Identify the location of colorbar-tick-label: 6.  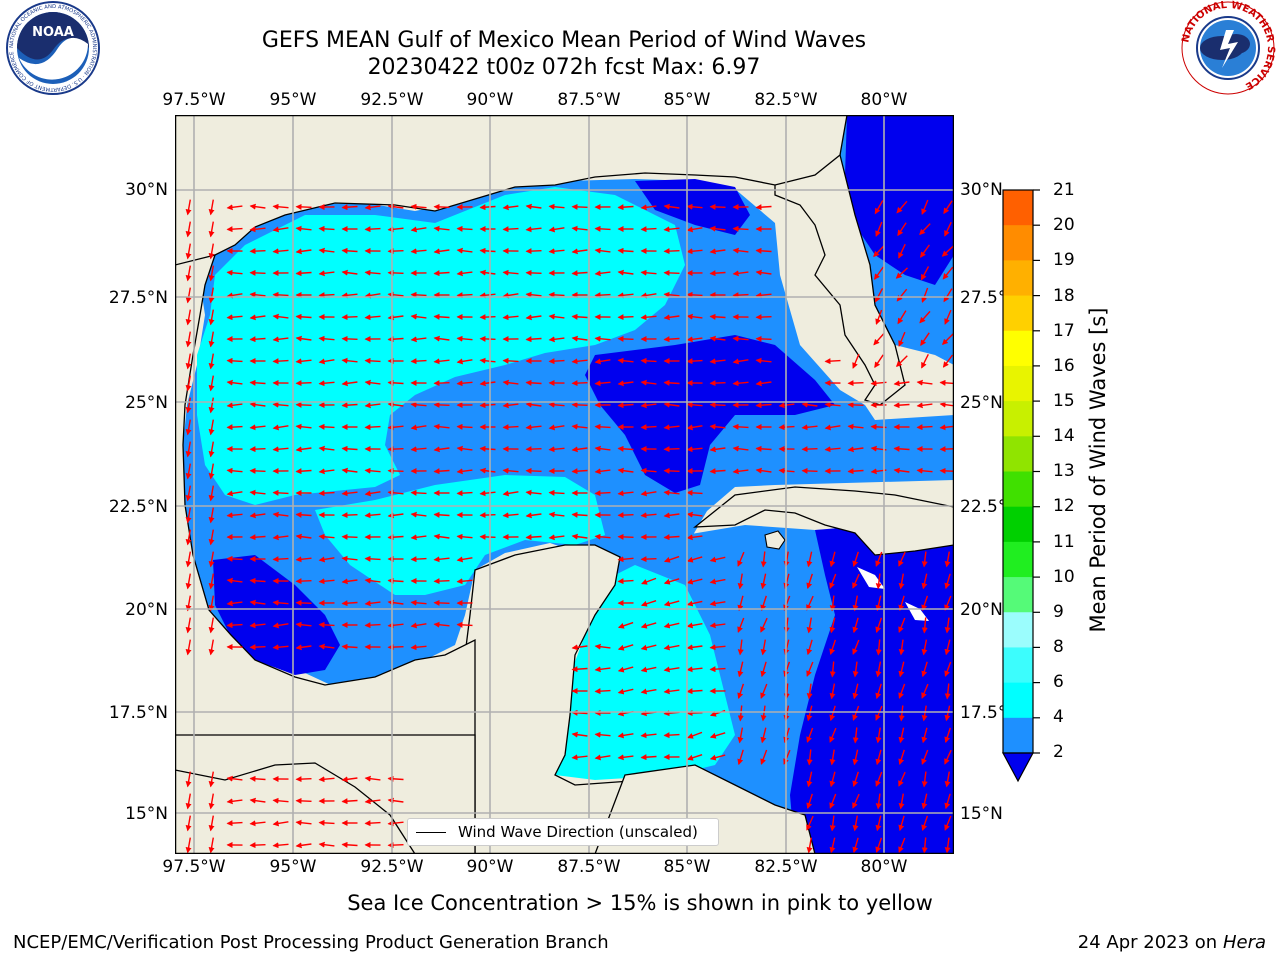
(1058, 682).